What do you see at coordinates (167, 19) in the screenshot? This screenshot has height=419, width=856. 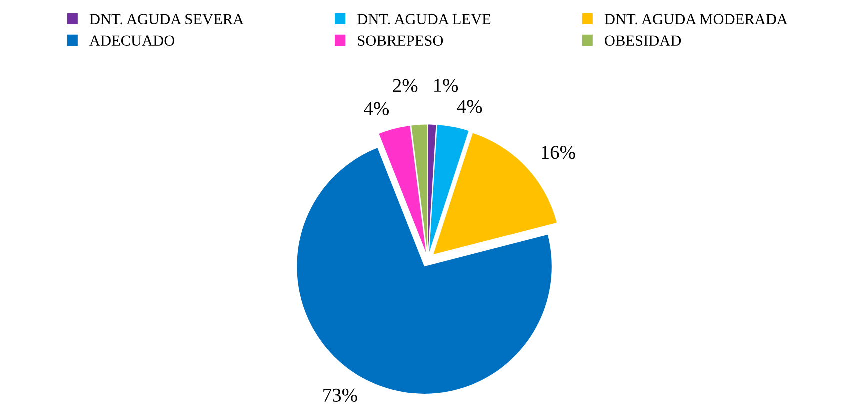 I see `legend-label: DNT. AGUDA SEVERA` at bounding box center [167, 19].